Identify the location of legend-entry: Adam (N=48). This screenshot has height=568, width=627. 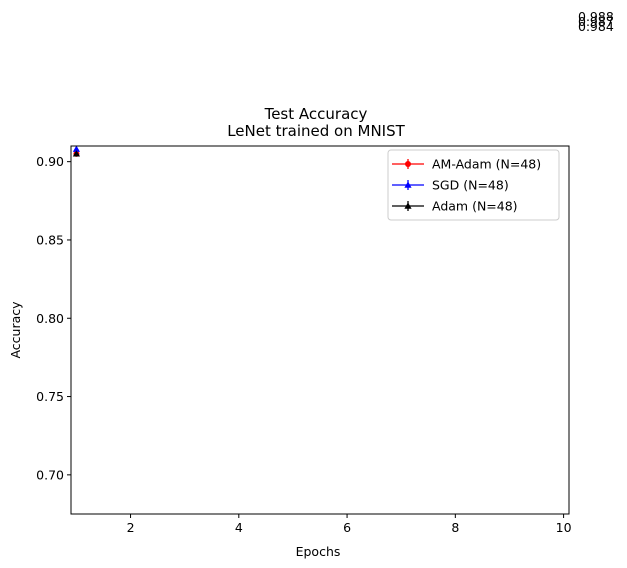
(455, 206).